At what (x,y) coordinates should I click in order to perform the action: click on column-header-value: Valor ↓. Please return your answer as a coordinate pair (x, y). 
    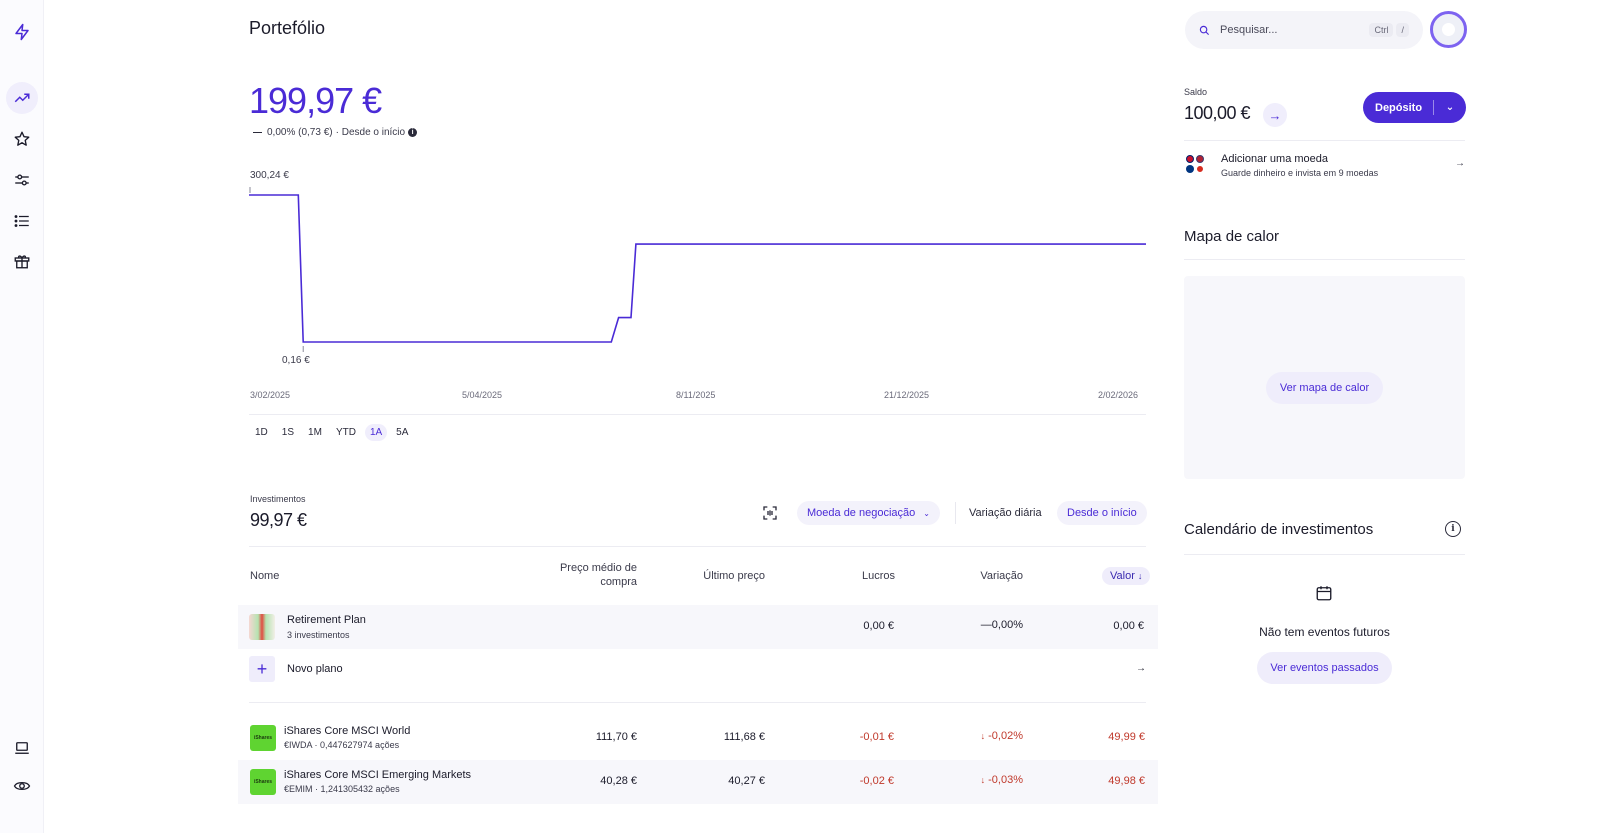
    Looking at the image, I should click on (1126, 576).